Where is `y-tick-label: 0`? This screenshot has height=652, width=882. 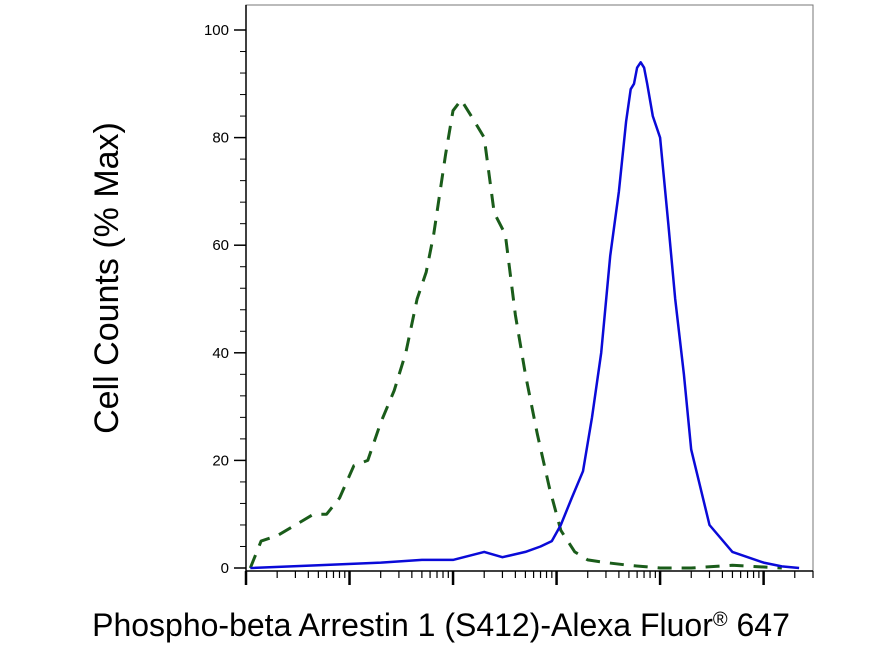
y-tick-label: 0 is located at coordinates (225, 568).